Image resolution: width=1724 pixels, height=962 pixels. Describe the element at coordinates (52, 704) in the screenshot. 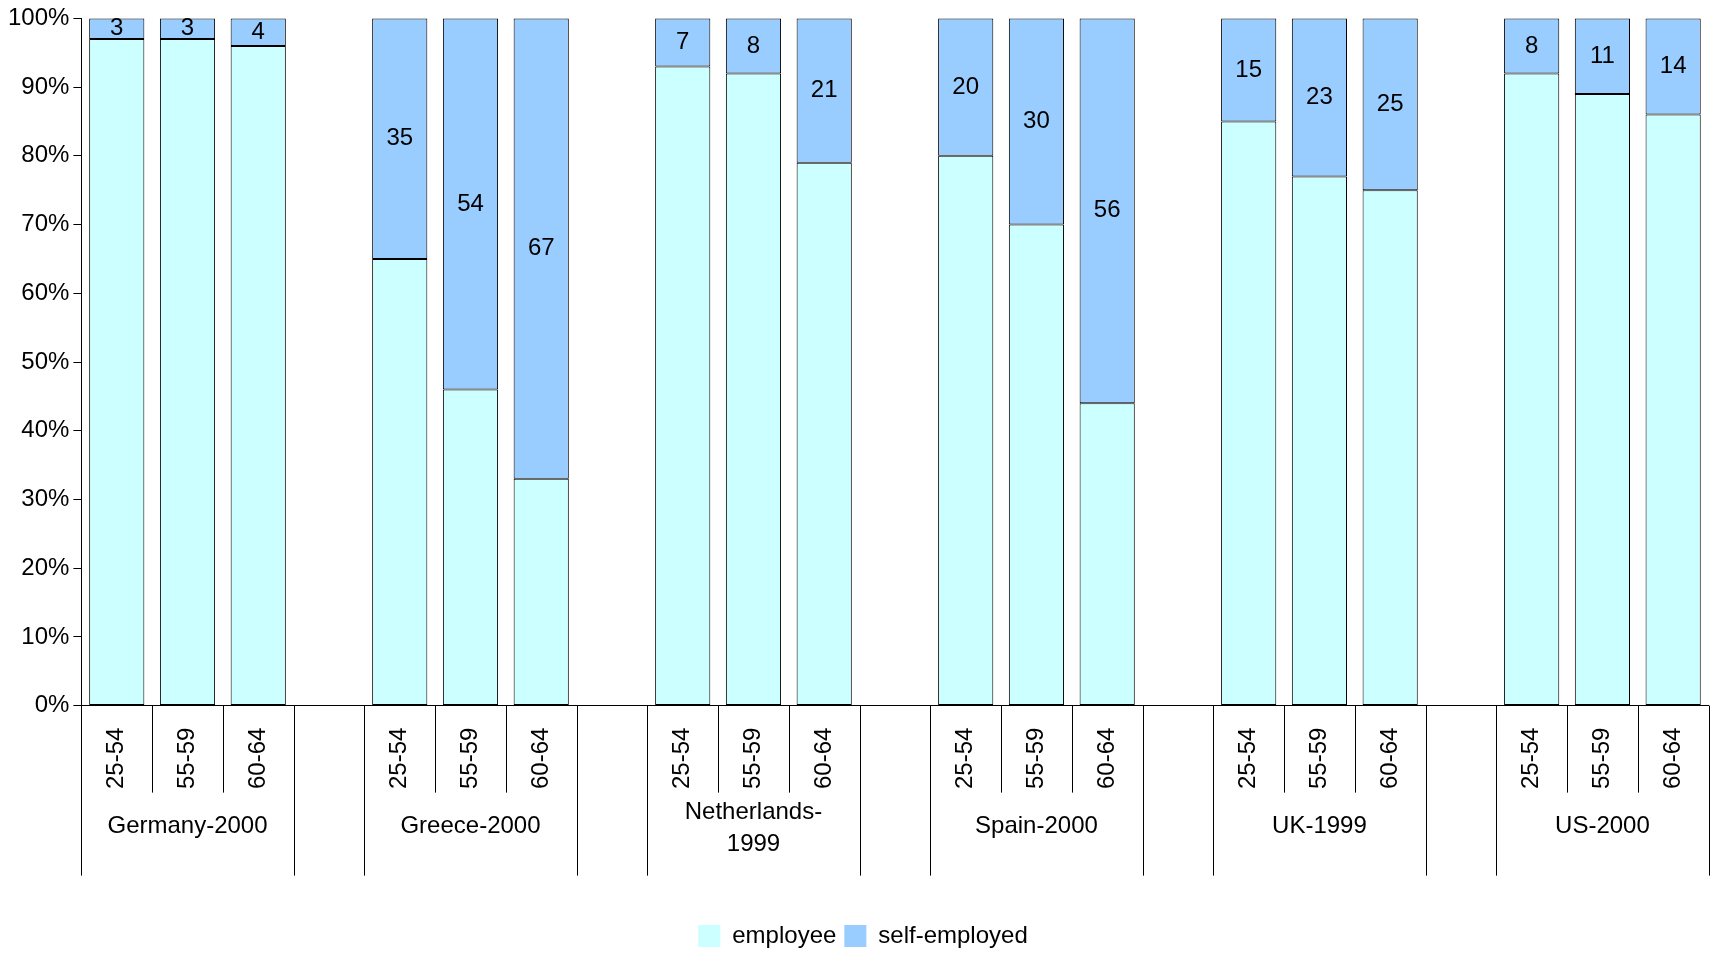

I see `y-tick-label: 0%` at that location.